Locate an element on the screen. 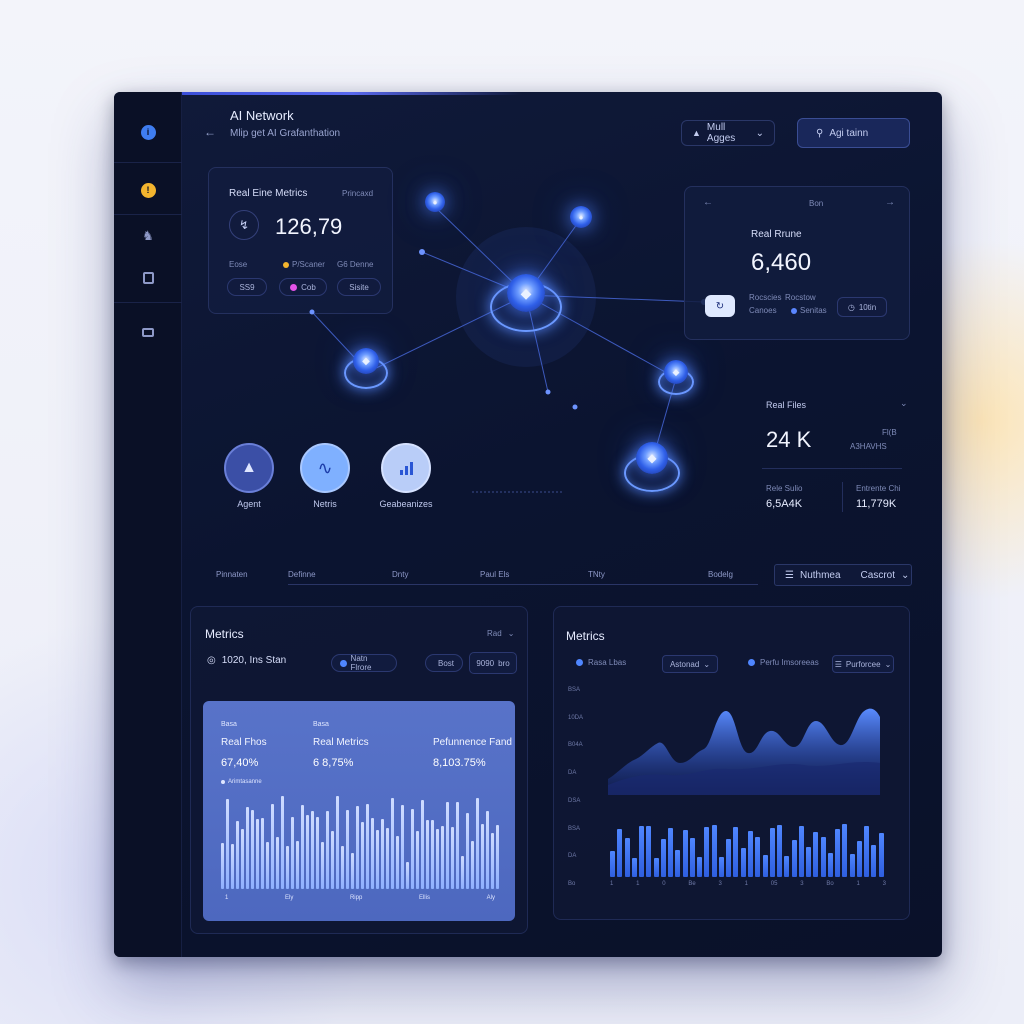  metric-chip: SS9 is located at coordinates (247, 287).